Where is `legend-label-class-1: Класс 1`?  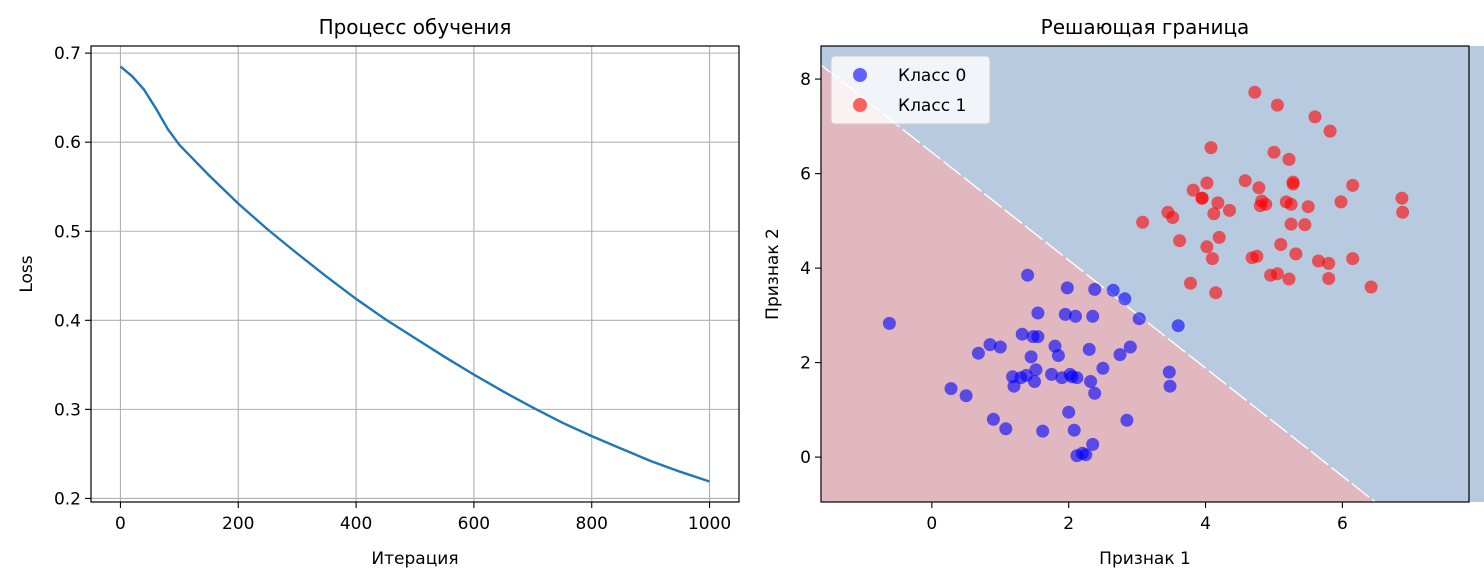 legend-label-class-1: Класс 1 is located at coordinates (932, 106).